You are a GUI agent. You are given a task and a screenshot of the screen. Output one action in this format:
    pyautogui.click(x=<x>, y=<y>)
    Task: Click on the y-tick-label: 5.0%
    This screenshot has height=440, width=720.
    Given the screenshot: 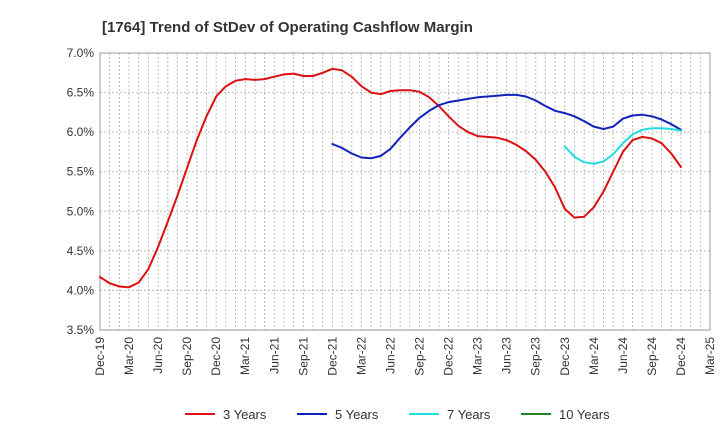 What is the action you would take?
    pyautogui.click(x=81, y=211)
    